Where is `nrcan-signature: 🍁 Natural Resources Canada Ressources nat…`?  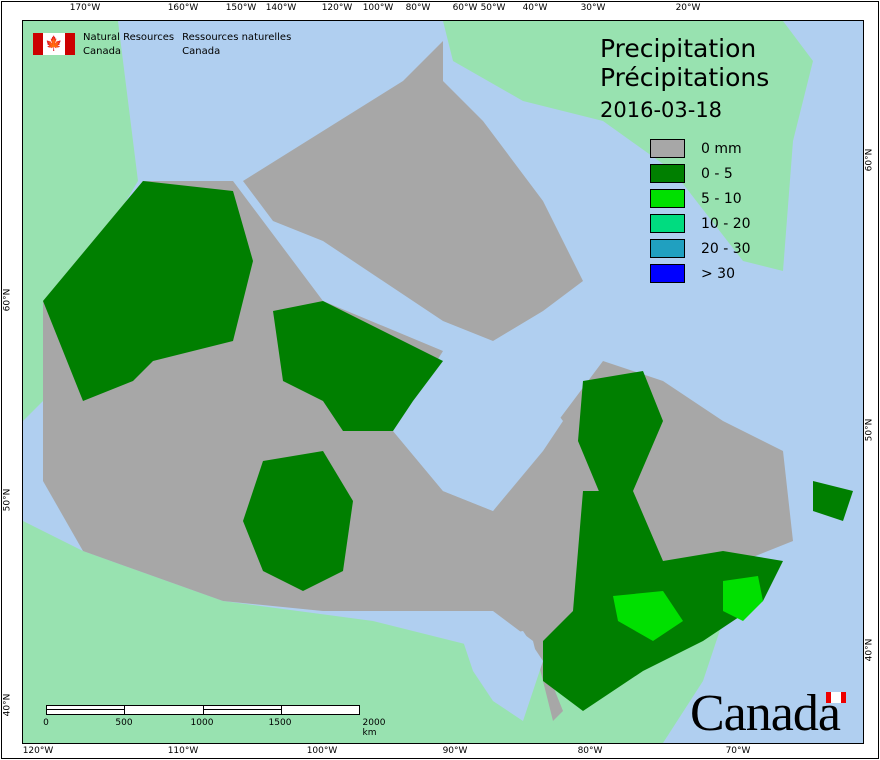 nrcan-signature: 🍁 Natural Resources Canada Ressources nat… is located at coordinates (162, 45).